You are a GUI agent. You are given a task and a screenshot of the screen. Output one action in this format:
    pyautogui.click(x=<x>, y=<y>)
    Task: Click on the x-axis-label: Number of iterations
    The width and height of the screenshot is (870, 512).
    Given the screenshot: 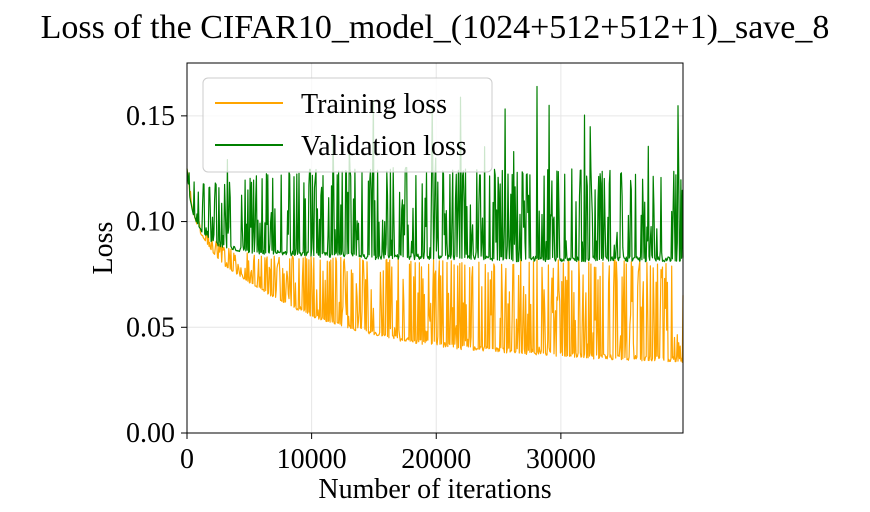 What is the action you would take?
    pyautogui.click(x=434, y=489)
    